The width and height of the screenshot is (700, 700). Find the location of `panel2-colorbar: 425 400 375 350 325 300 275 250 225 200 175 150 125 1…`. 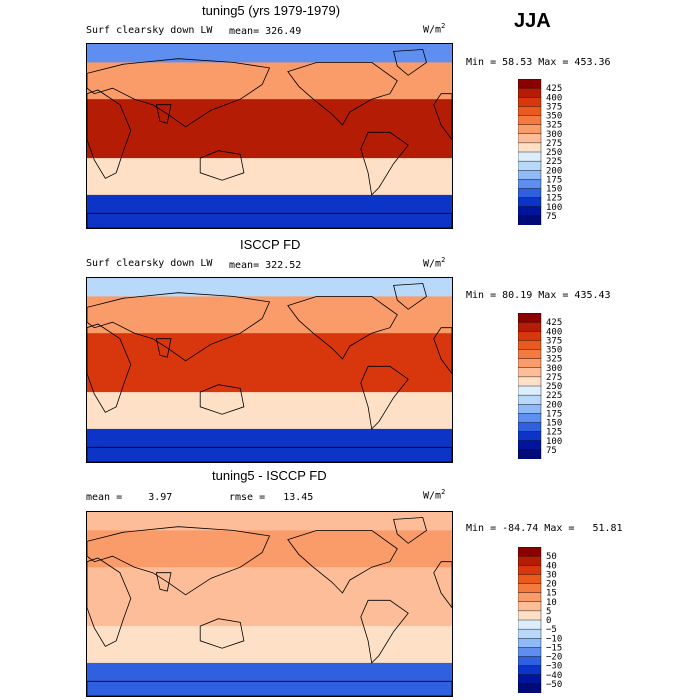

panel2-colorbar: 425 400 375 350 325 300 275 250 225 200 175 150 125 1… is located at coordinates (550, 386).